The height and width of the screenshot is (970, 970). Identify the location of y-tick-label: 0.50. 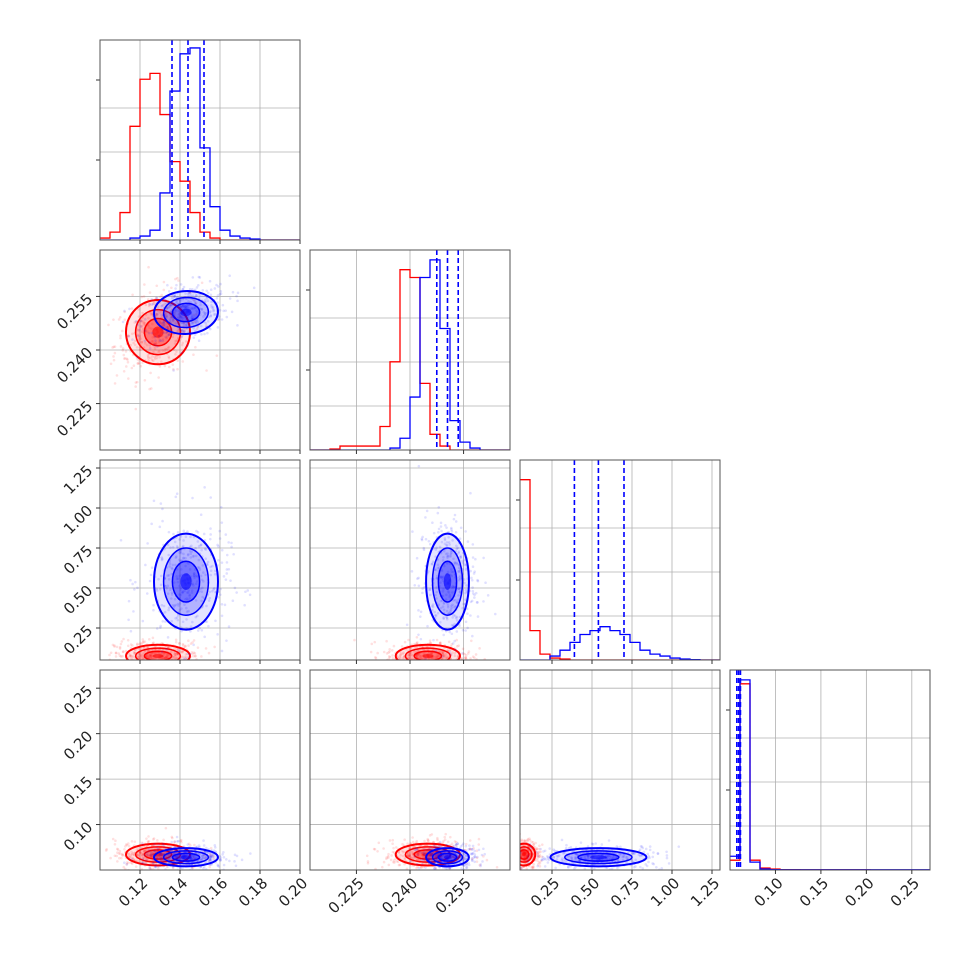
(78, 600).